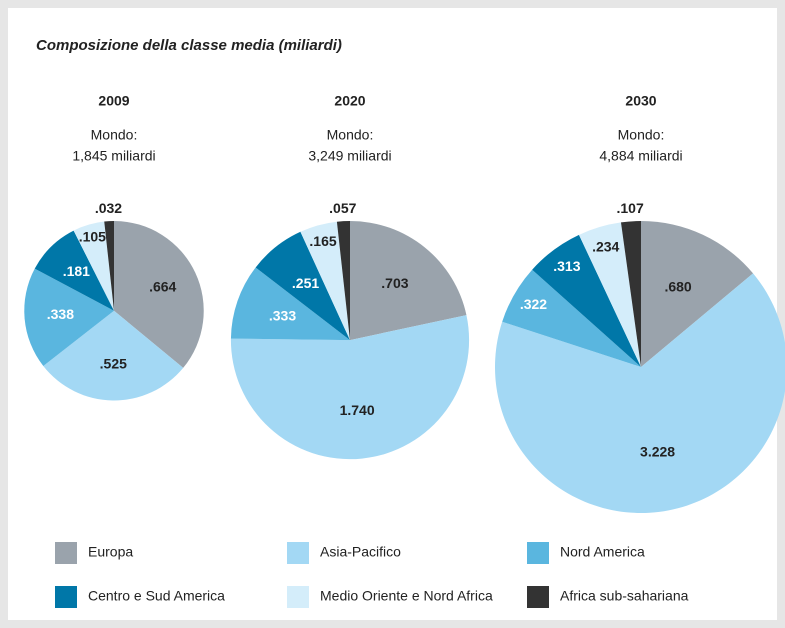 The width and height of the screenshot is (785, 628). What do you see at coordinates (360, 552) in the screenshot?
I see `legend-label: Asia-Pacifico` at bounding box center [360, 552].